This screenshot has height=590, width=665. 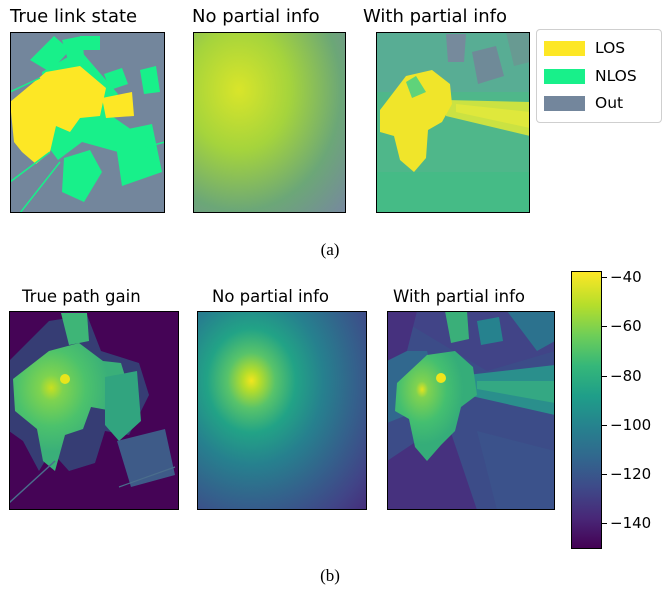 What do you see at coordinates (471, 410) in the screenshot?
I see `with-partial-info-path-gain-map` at bounding box center [471, 410].